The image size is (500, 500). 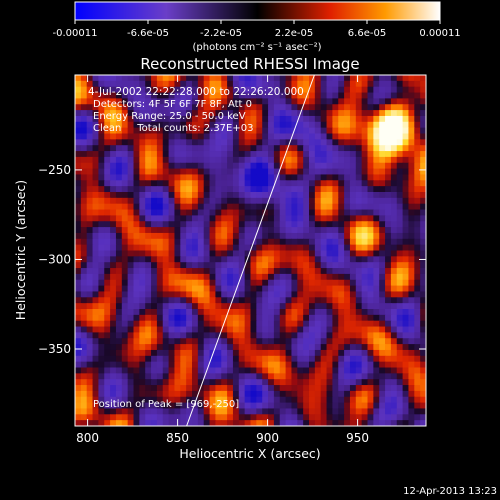 I want to click on colorbar-tick-label: -0.00011, so click(x=75, y=33).